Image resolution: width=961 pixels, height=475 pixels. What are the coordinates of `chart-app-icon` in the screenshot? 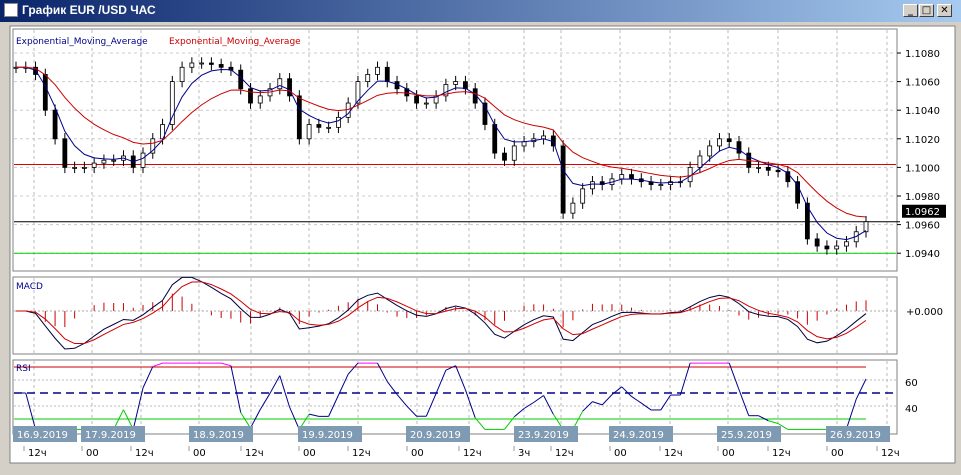 It's located at (11, 10).